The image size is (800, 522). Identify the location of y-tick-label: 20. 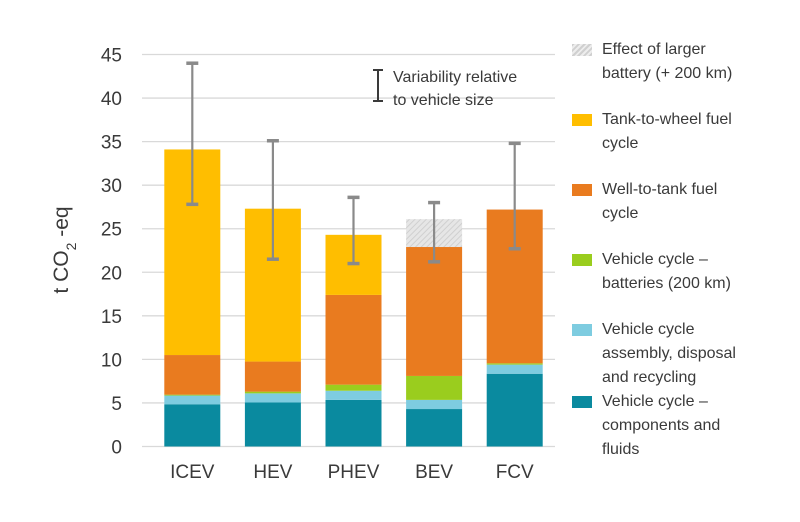
(111, 273).